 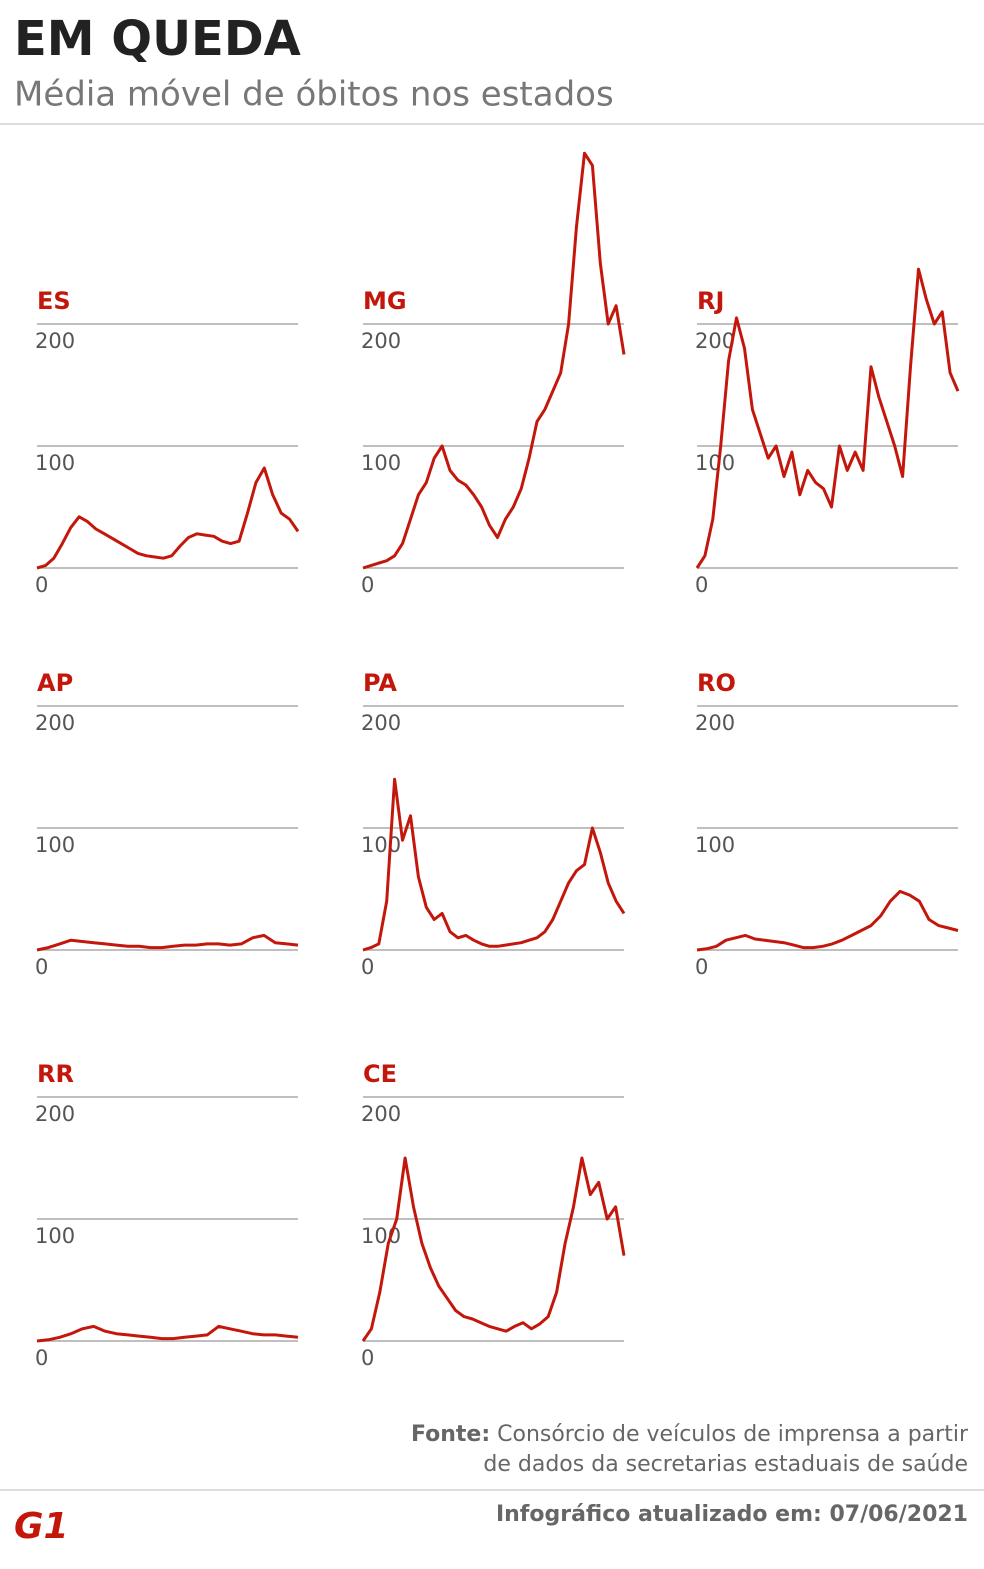 What do you see at coordinates (716, 683) in the screenshot?
I see `panel-title: RO` at bounding box center [716, 683].